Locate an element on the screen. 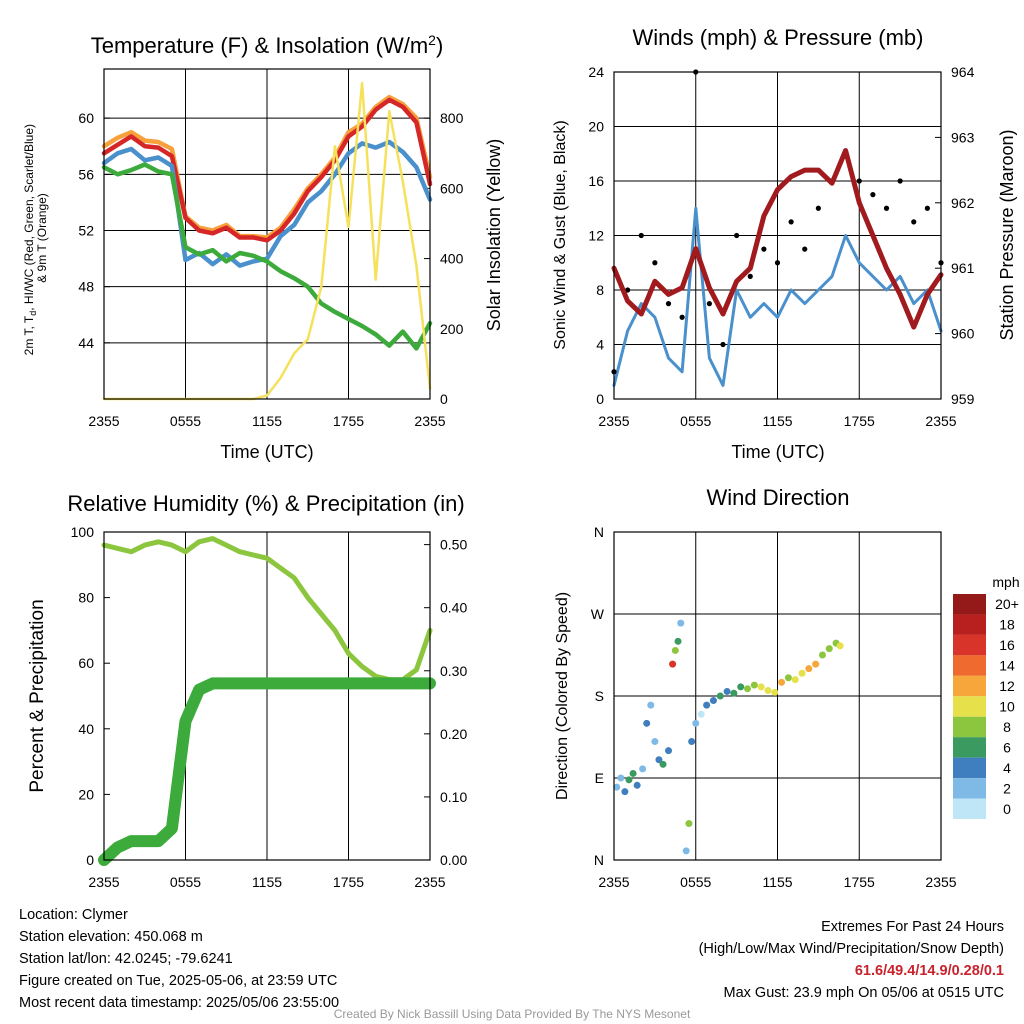  series-line-precipitation is located at coordinates (267, 771).